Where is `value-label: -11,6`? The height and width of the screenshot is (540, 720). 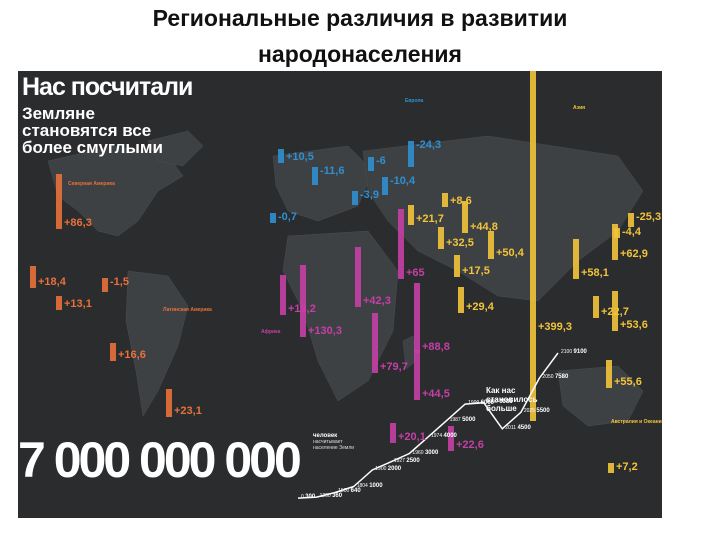
value-label: -11,6 is located at coordinates (332, 171).